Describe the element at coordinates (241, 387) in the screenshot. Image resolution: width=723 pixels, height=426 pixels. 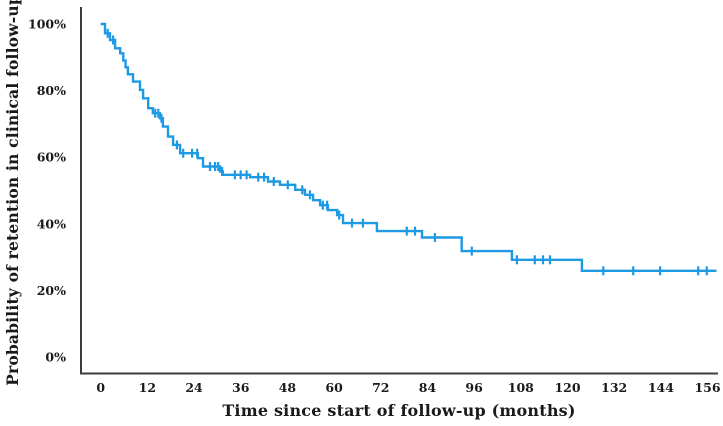
I see `x-tick-label: 36` at that location.